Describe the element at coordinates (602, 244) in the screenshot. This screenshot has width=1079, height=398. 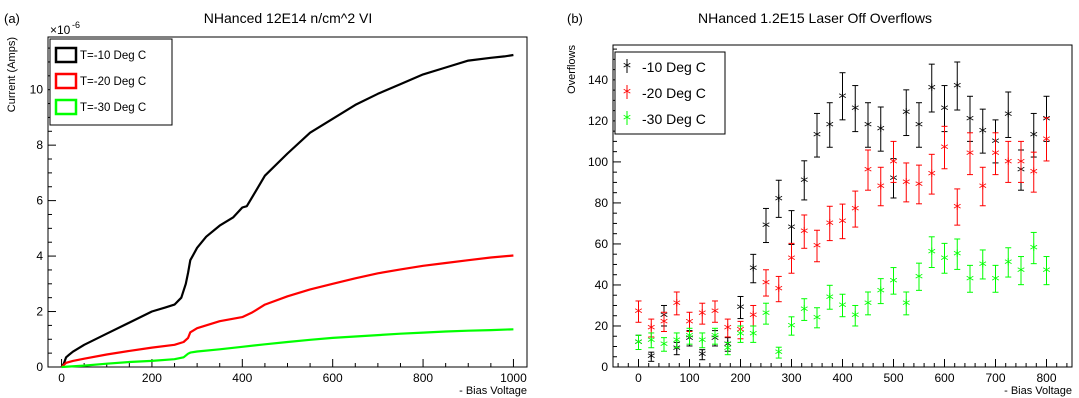
I see `y-tick-label: 60` at that location.